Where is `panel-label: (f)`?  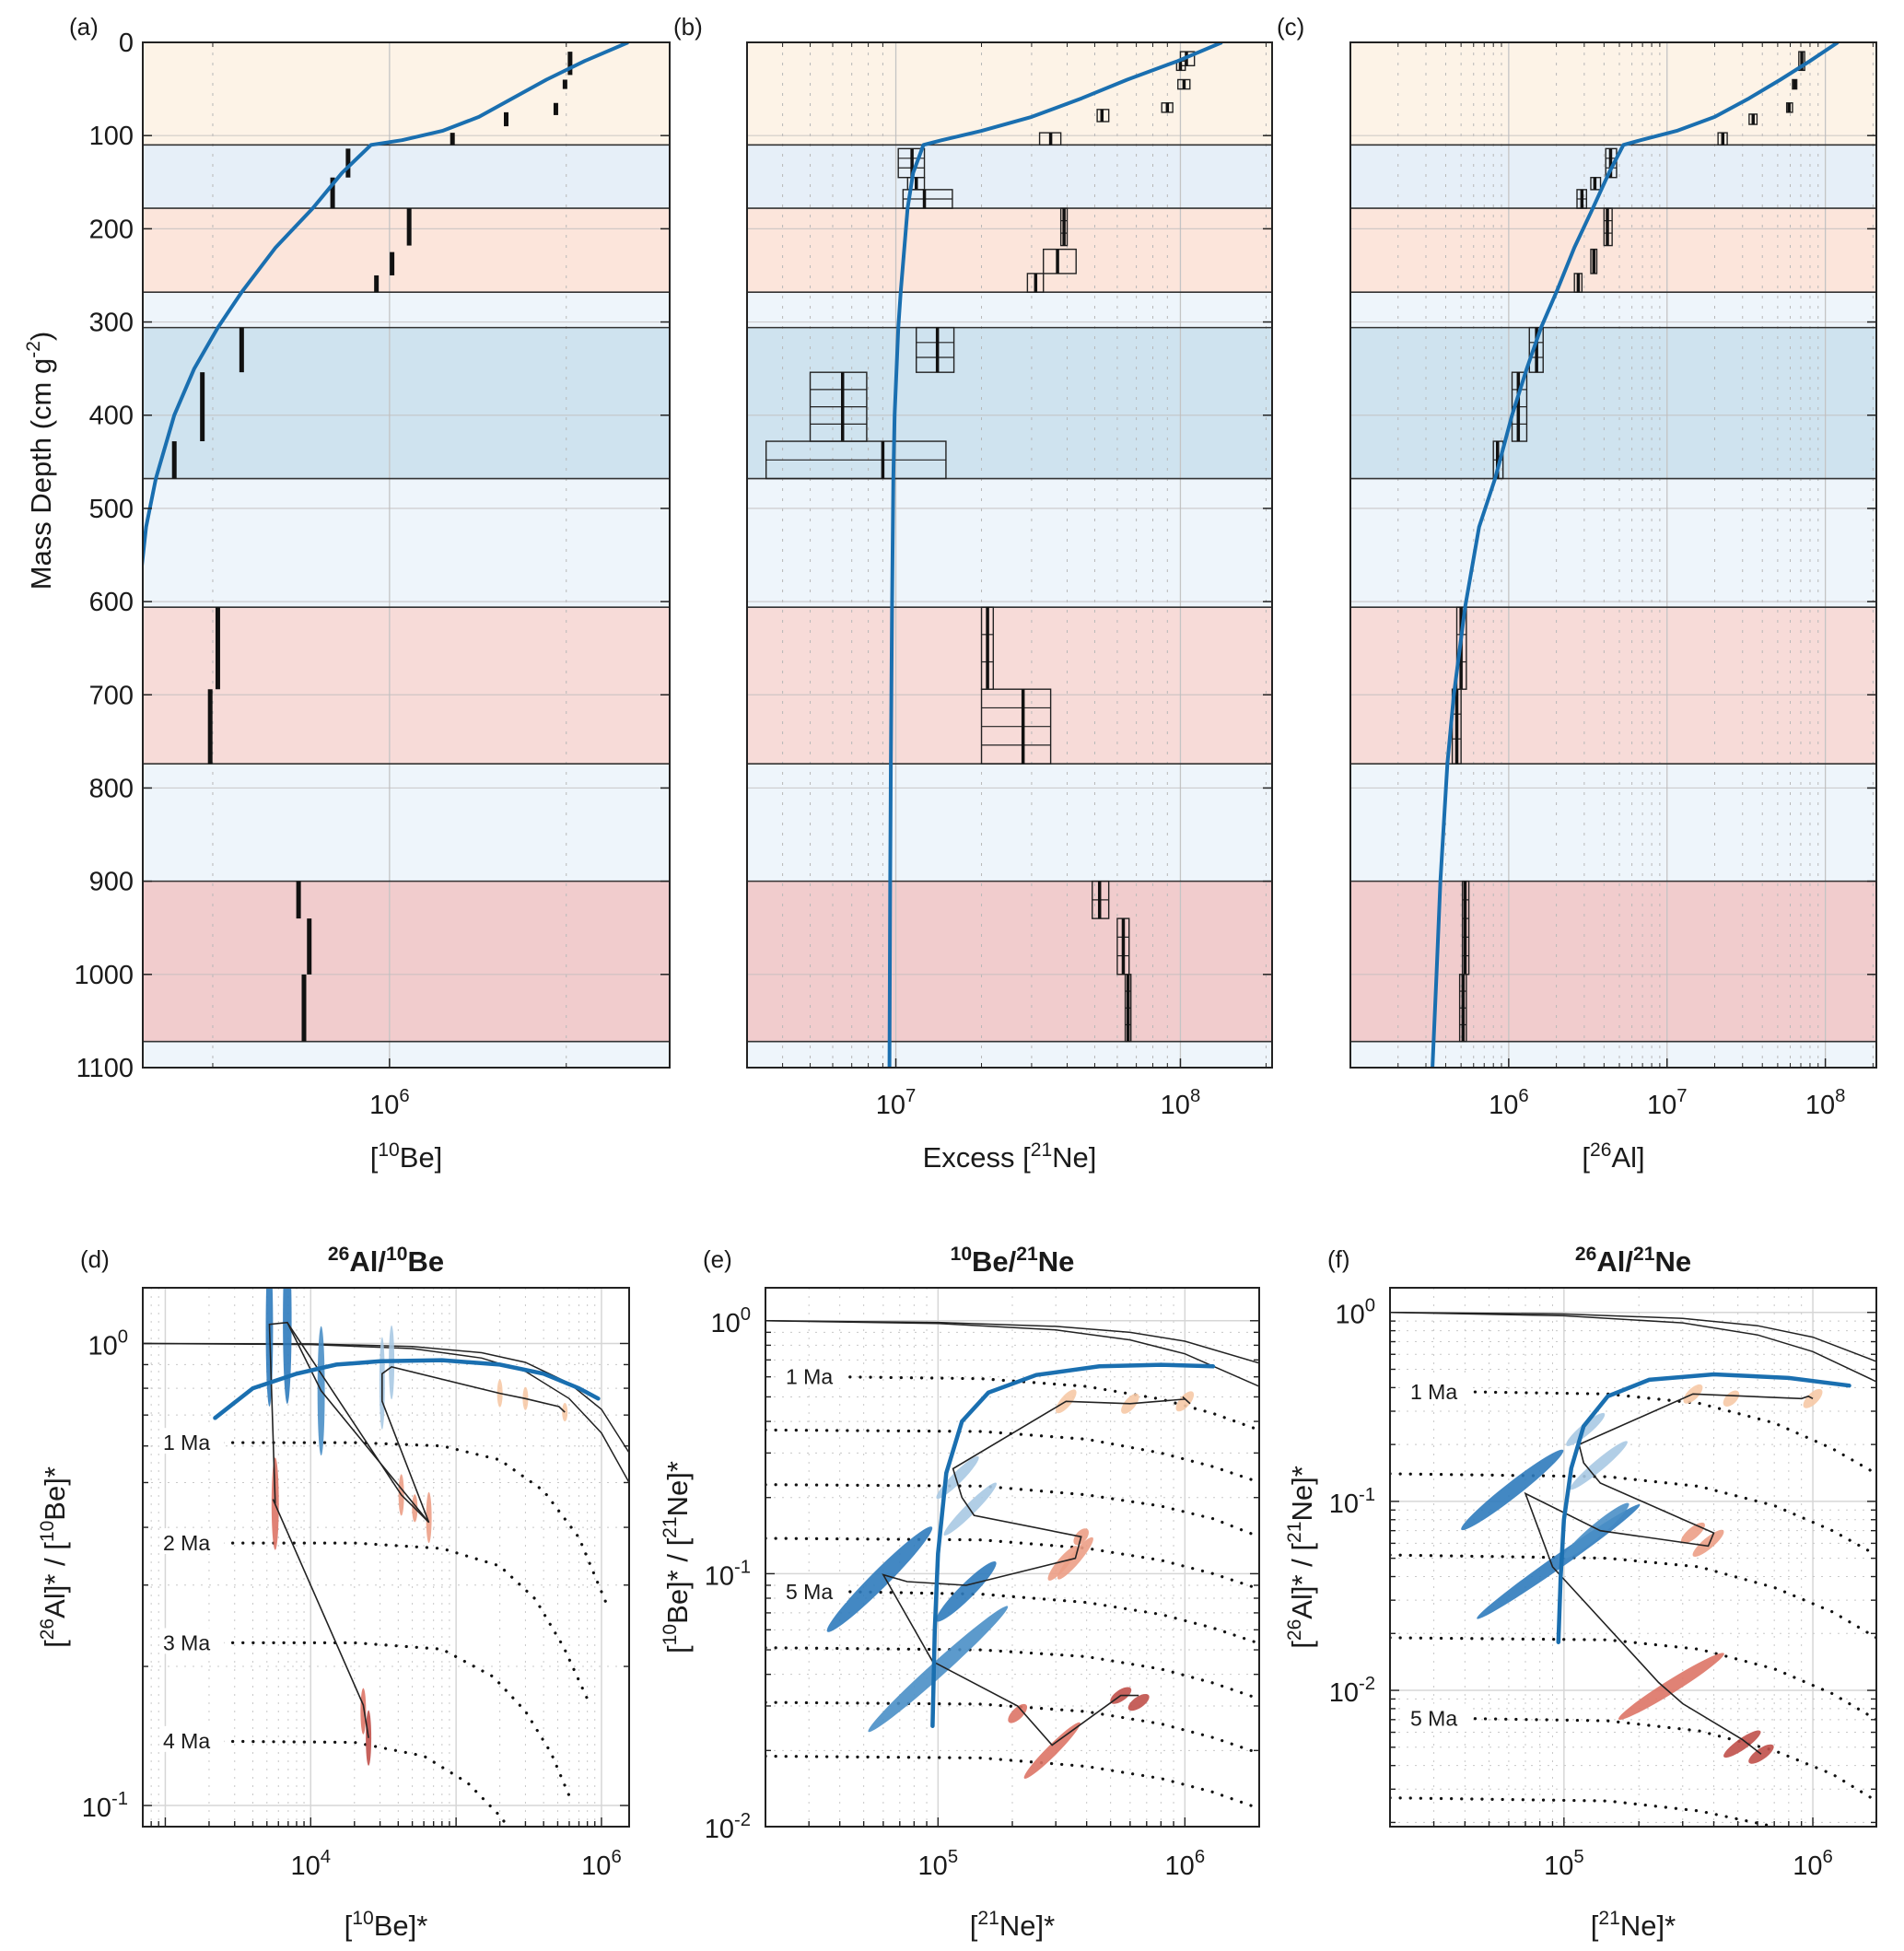 panel-label: (f) is located at coordinates (1338, 1259).